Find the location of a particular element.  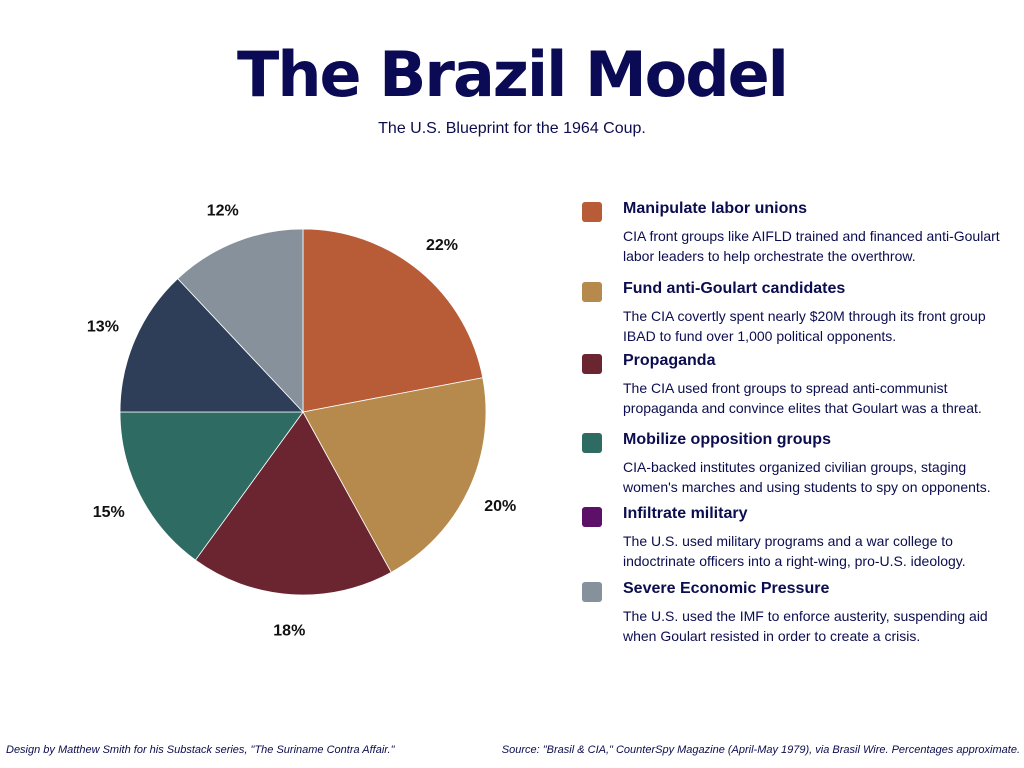

legend-item-title: Fund anti-Goulart candidates is located at coordinates (734, 288).